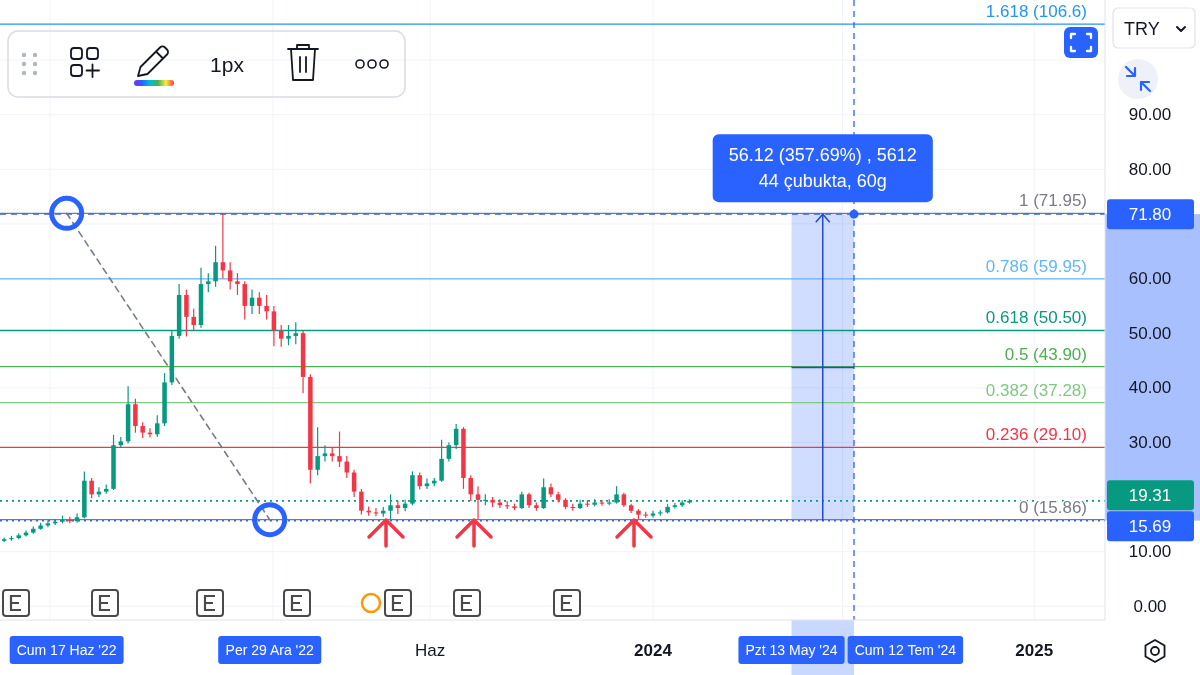  What do you see at coordinates (1052, 507) in the screenshot?
I see `ref-line-label: 0 (15.86)` at bounding box center [1052, 507].